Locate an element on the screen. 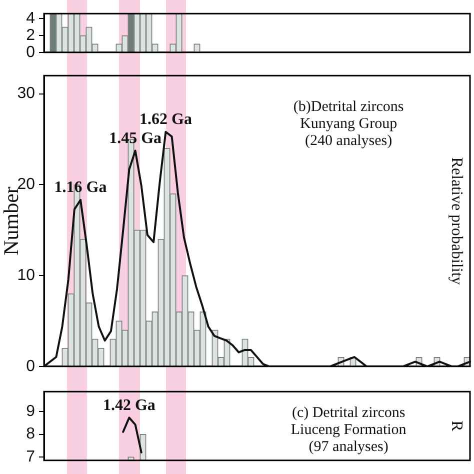  annotation: (97 analyses) is located at coordinates (348, 446).